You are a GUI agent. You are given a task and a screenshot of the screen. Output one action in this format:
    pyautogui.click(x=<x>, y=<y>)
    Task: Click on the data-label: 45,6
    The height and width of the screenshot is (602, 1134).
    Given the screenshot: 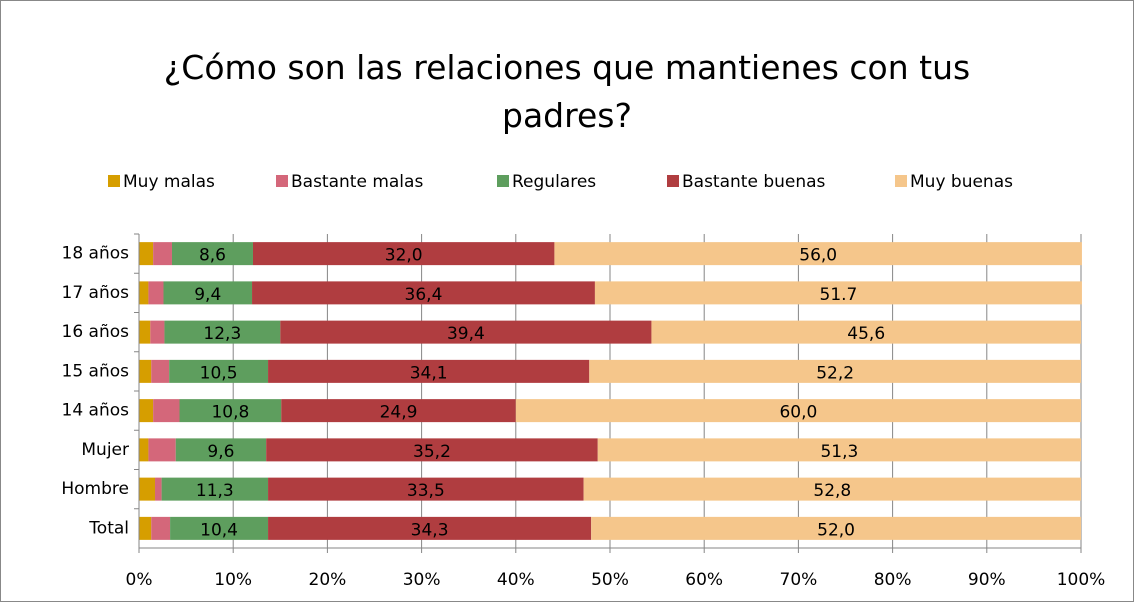 What is the action you would take?
    pyautogui.click(x=866, y=334)
    